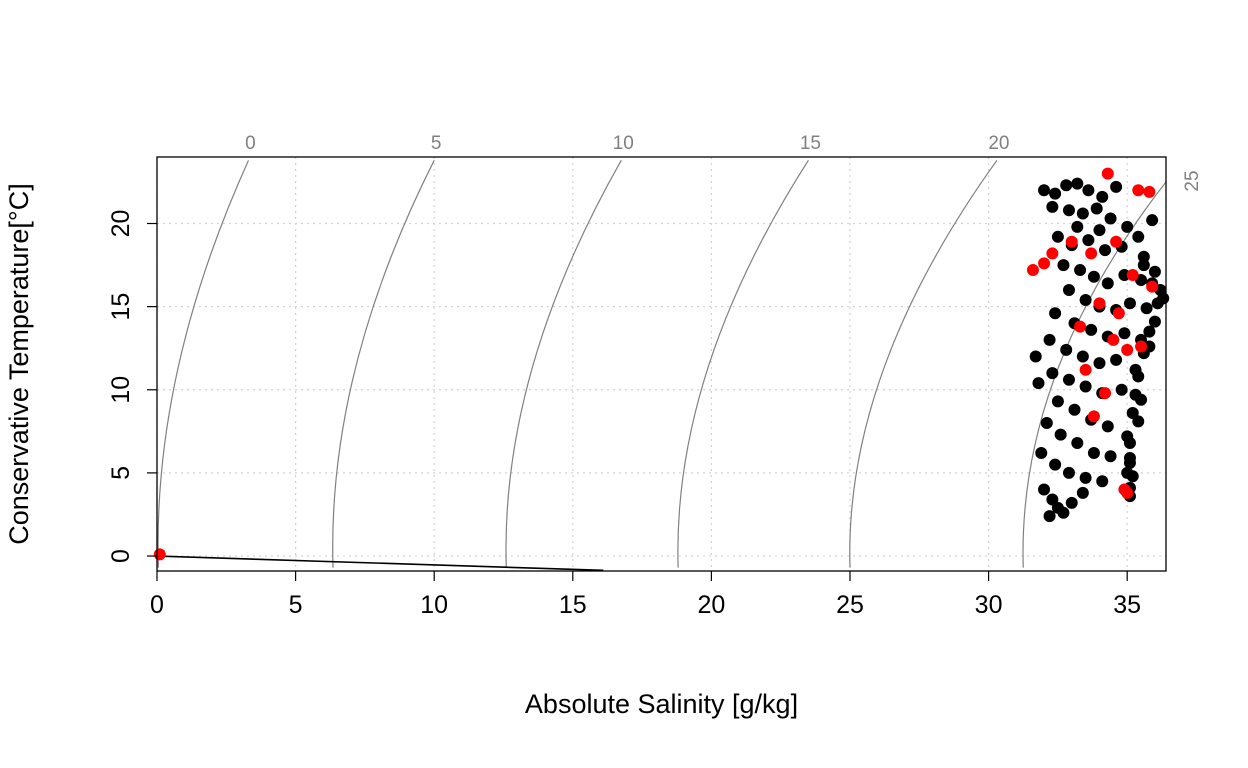  I want to click on y-axis: 0 5 10 15 20, so click(132, 386).